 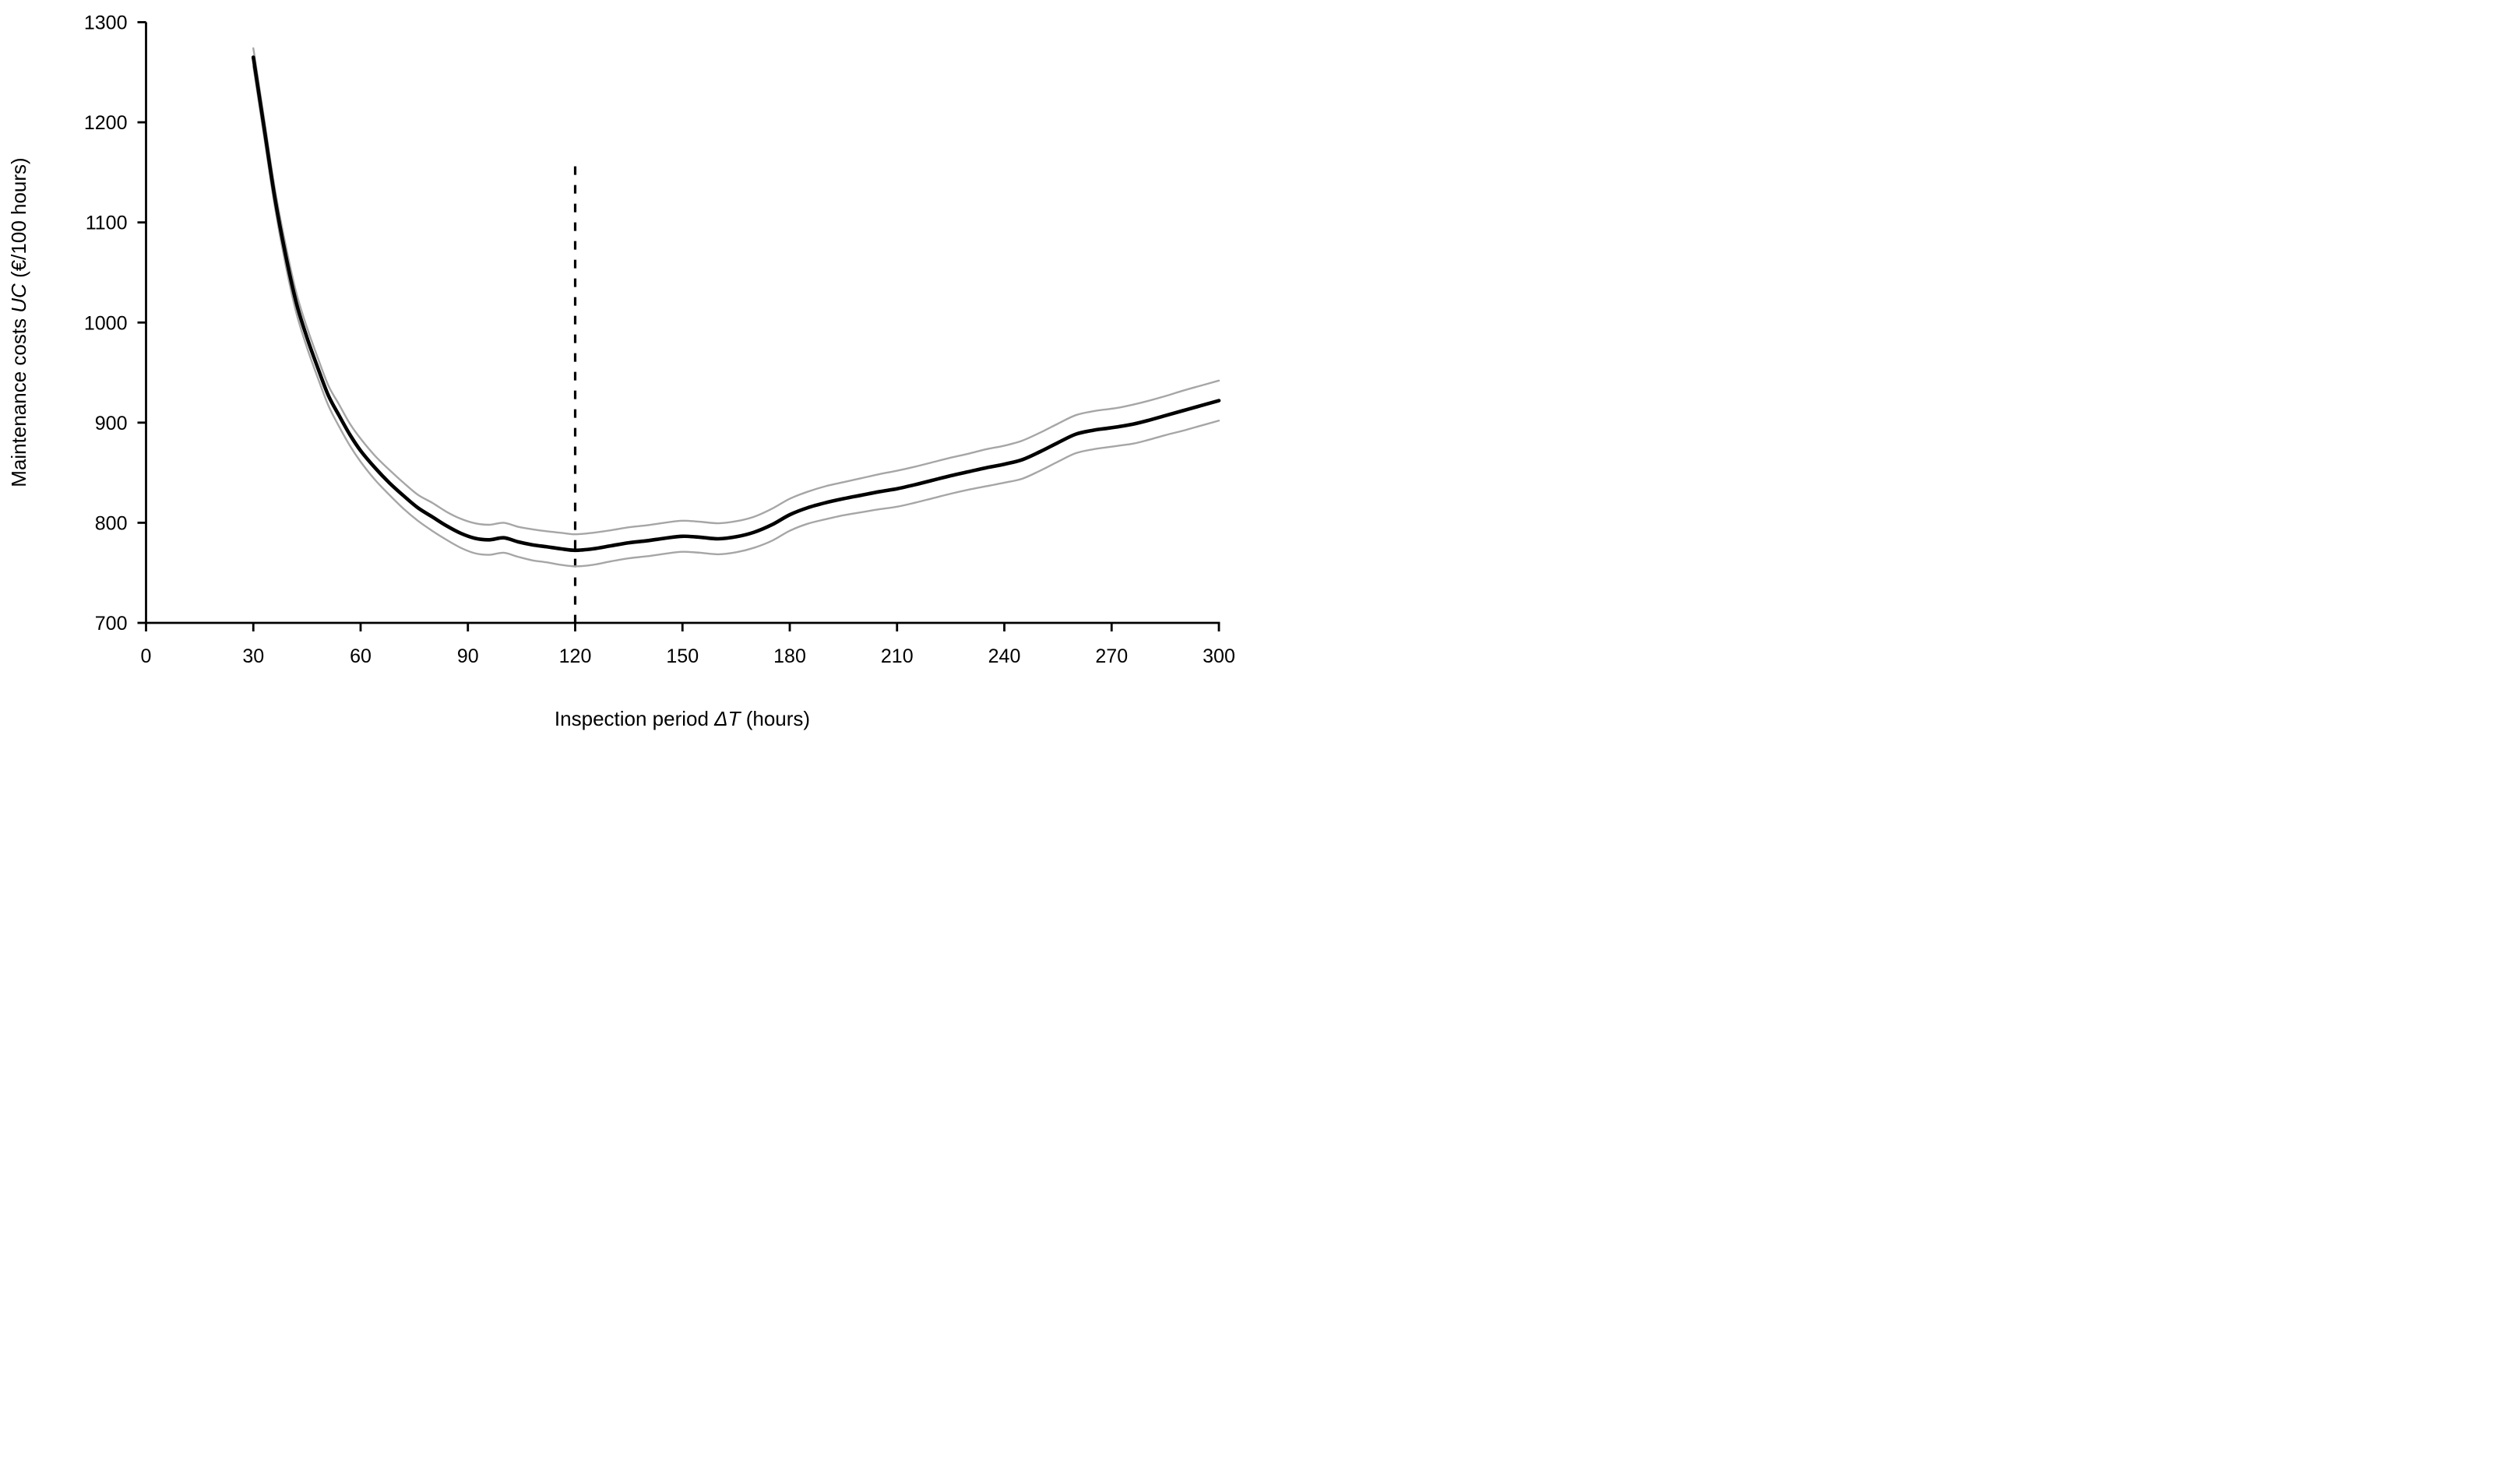 What do you see at coordinates (253, 656) in the screenshot?
I see `x-axis-tick-label: 30` at bounding box center [253, 656].